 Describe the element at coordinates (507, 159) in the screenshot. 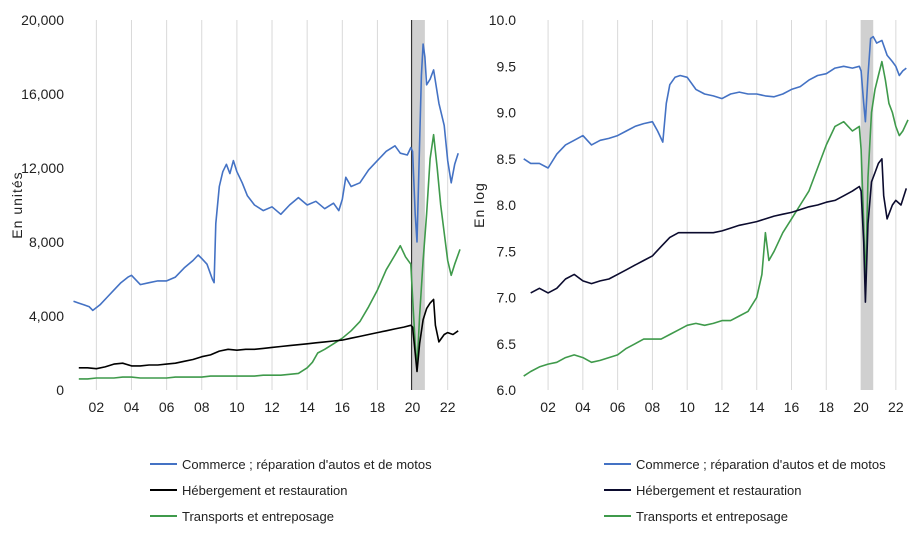

I see `y-tick-label: 8.5` at that location.